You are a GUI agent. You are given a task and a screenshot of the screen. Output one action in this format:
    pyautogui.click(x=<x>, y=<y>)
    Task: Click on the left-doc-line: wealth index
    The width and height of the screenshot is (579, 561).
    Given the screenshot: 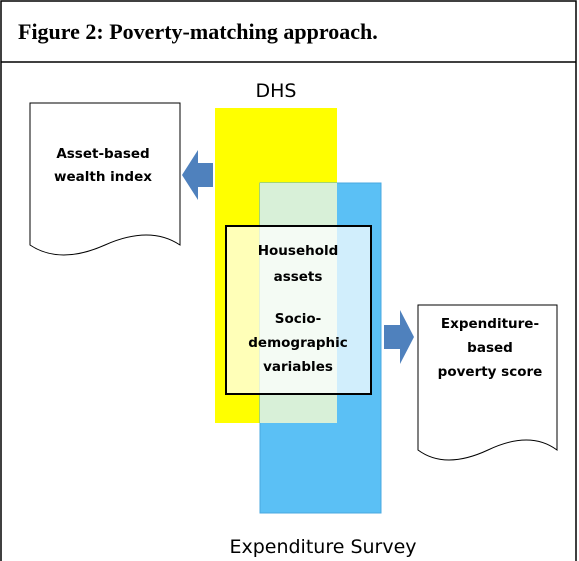 What is the action you would take?
    pyautogui.click(x=103, y=177)
    